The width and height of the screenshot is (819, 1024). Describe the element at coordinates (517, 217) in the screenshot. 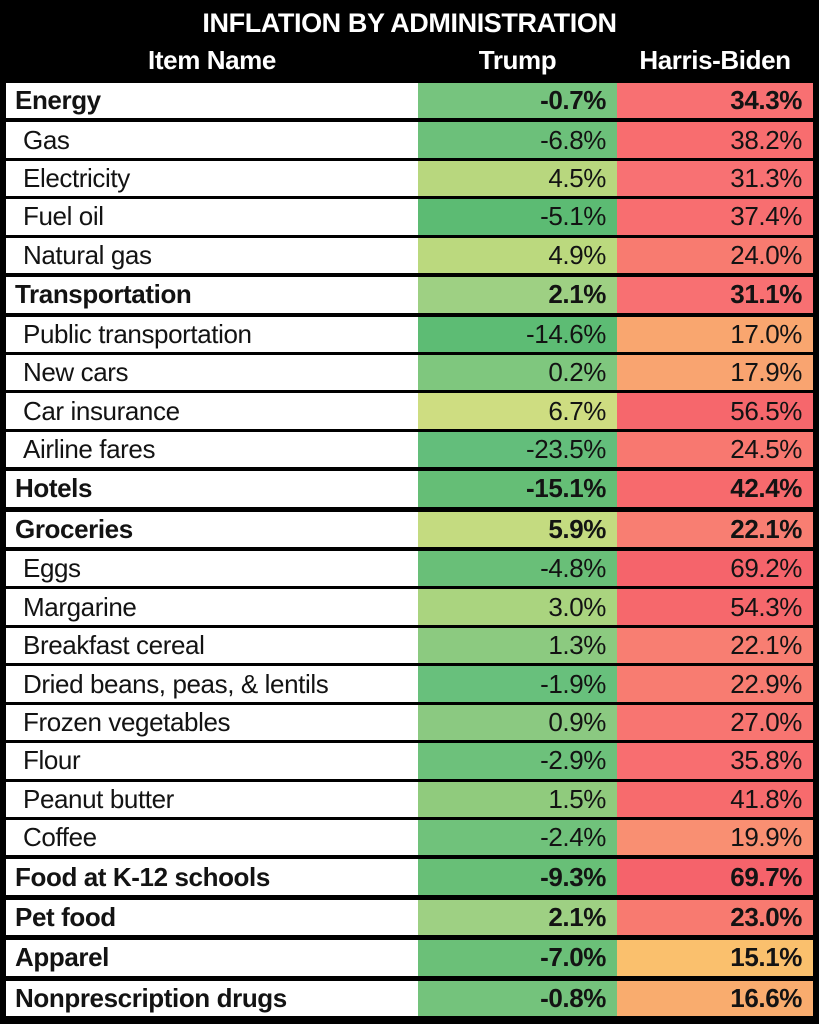

I see `trump-value-cell: -5.1%` at that location.